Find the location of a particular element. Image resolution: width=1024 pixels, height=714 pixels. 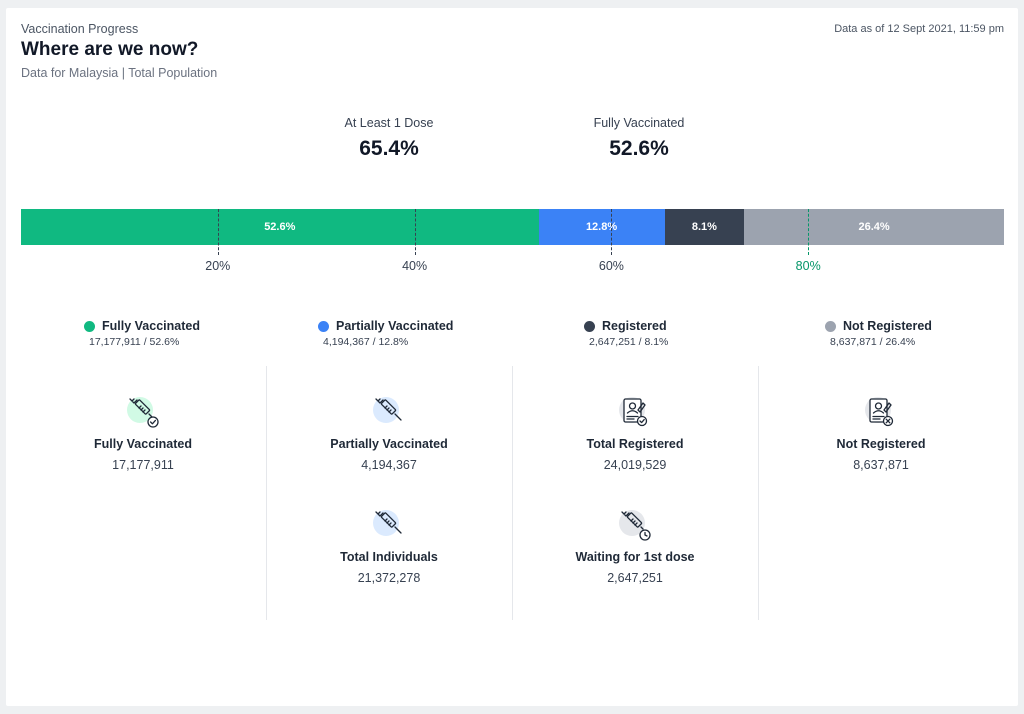

registration-cross-icon is located at coordinates (881, 413).